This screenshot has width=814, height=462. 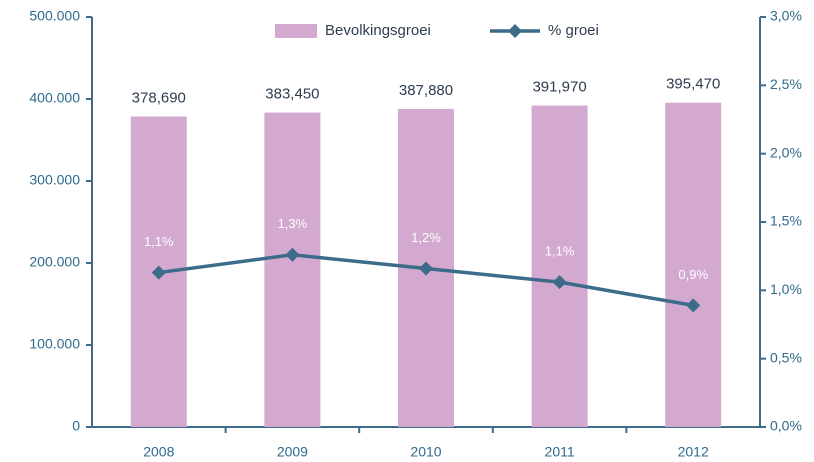 What do you see at coordinates (693, 452) in the screenshot?
I see `x-tick-label: 2012` at bounding box center [693, 452].